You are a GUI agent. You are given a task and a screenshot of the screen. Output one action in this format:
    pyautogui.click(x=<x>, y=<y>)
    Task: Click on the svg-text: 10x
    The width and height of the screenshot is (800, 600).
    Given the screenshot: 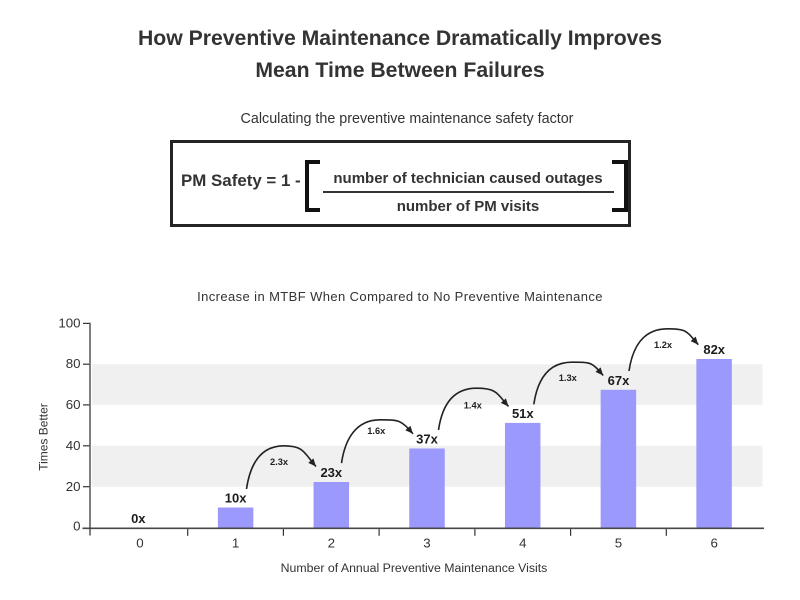 What is the action you would take?
    pyautogui.click(x=236, y=498)
    